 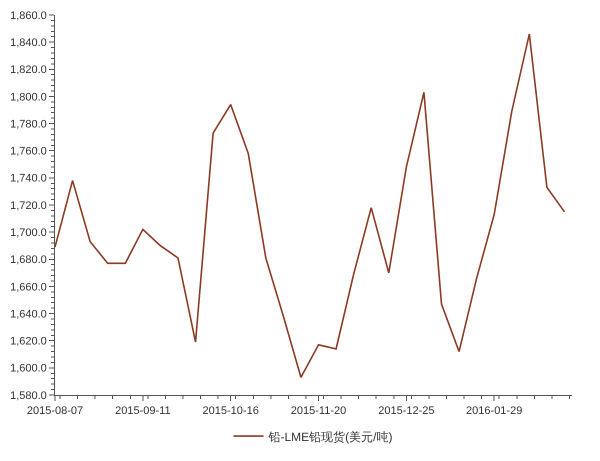 I want to click on y-tick-label: 1,680.0, so click(x=28, y=260).